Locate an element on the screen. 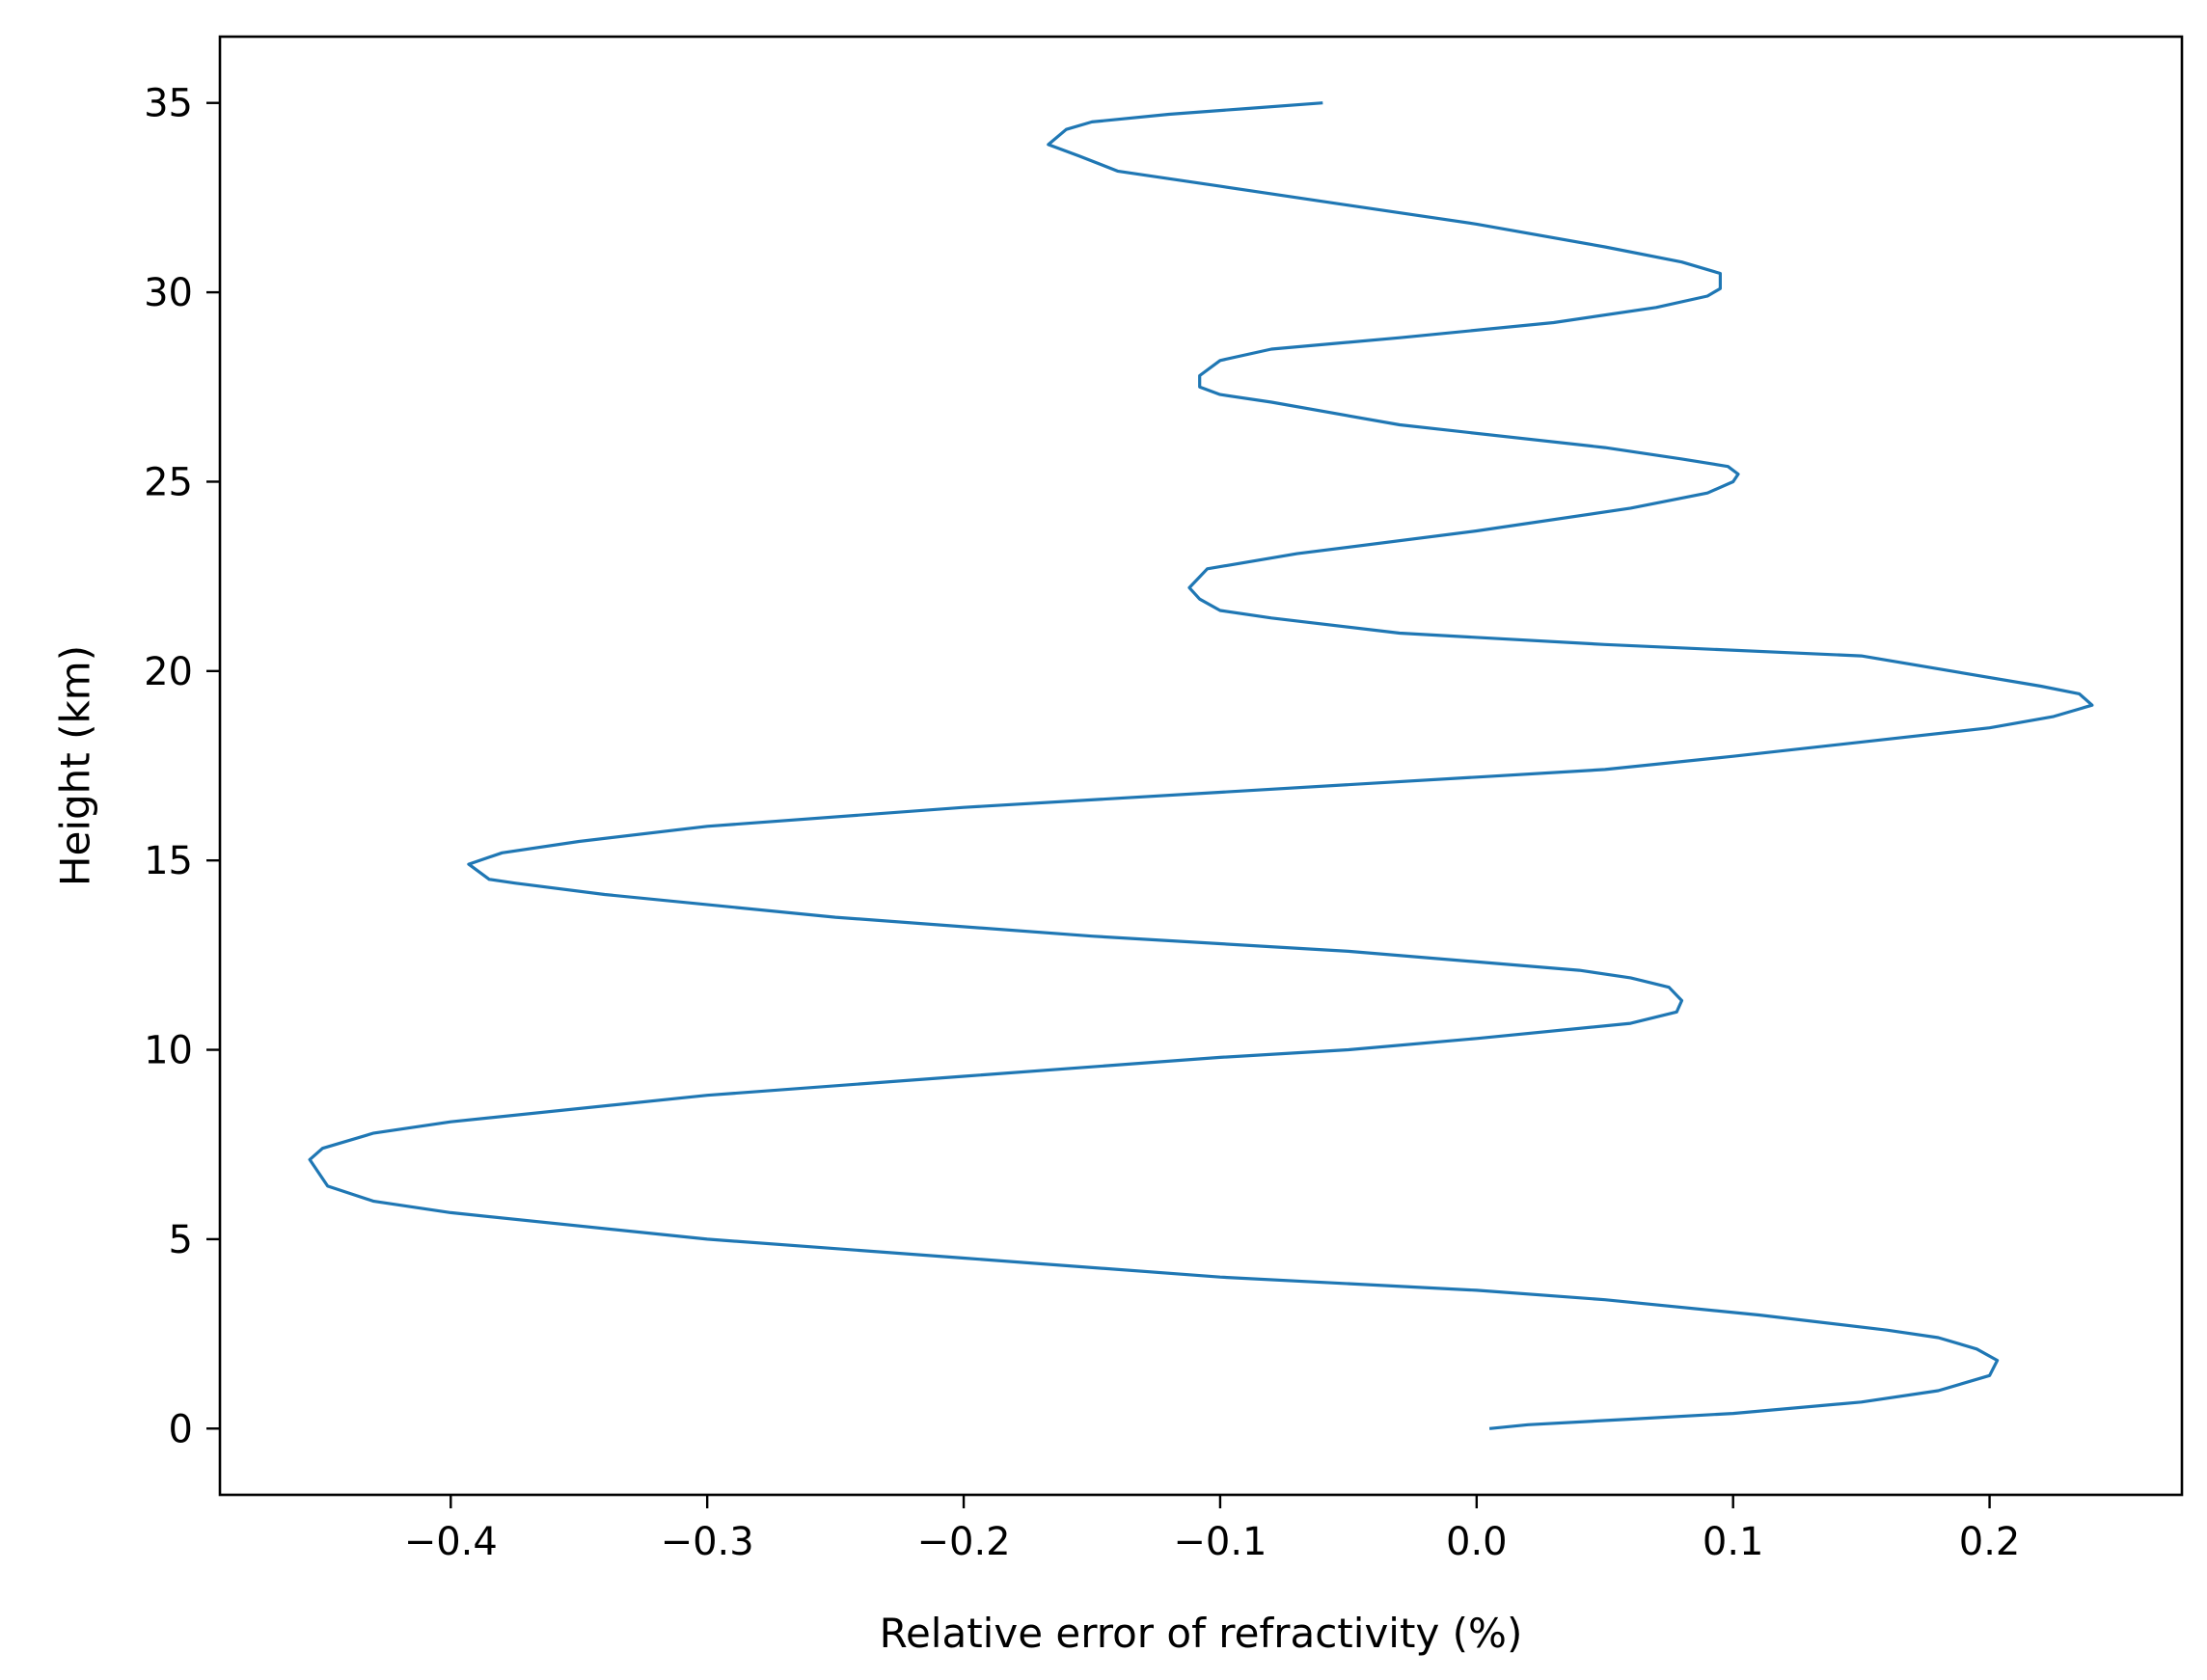 The height and width of the screenshot is (1680, 2207). x-axis-ticks: −0.4 −0.3 −0.2 −0.1 0.0 0.1 0.2 is located at coordinates (1212, 1530).